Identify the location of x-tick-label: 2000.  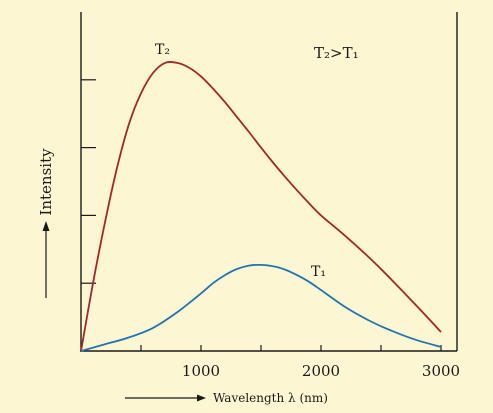
(321, 371).